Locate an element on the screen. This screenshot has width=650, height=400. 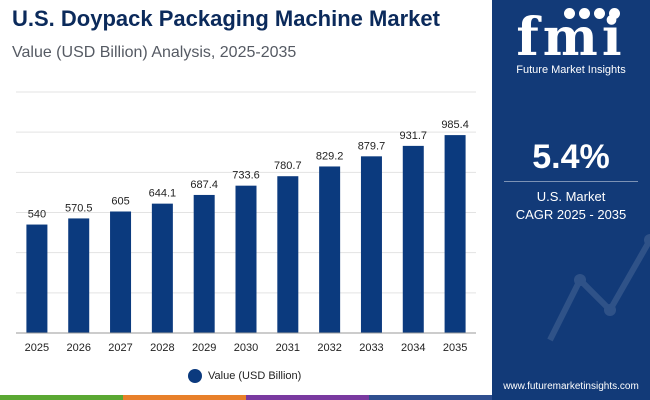
accent-bar is located at coordinates (246, 397).